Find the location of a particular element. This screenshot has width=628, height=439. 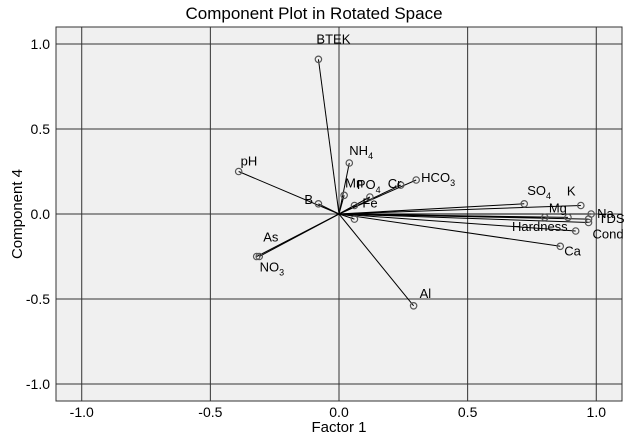

x-axis-title: Factor 1 is located at coordinates (338, 427).